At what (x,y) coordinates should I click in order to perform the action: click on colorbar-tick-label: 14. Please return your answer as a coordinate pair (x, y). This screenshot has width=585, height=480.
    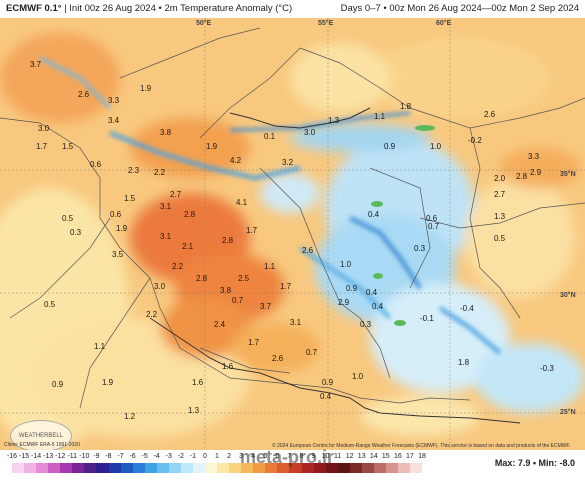
    Looking at the image, I should click on (373, 456).